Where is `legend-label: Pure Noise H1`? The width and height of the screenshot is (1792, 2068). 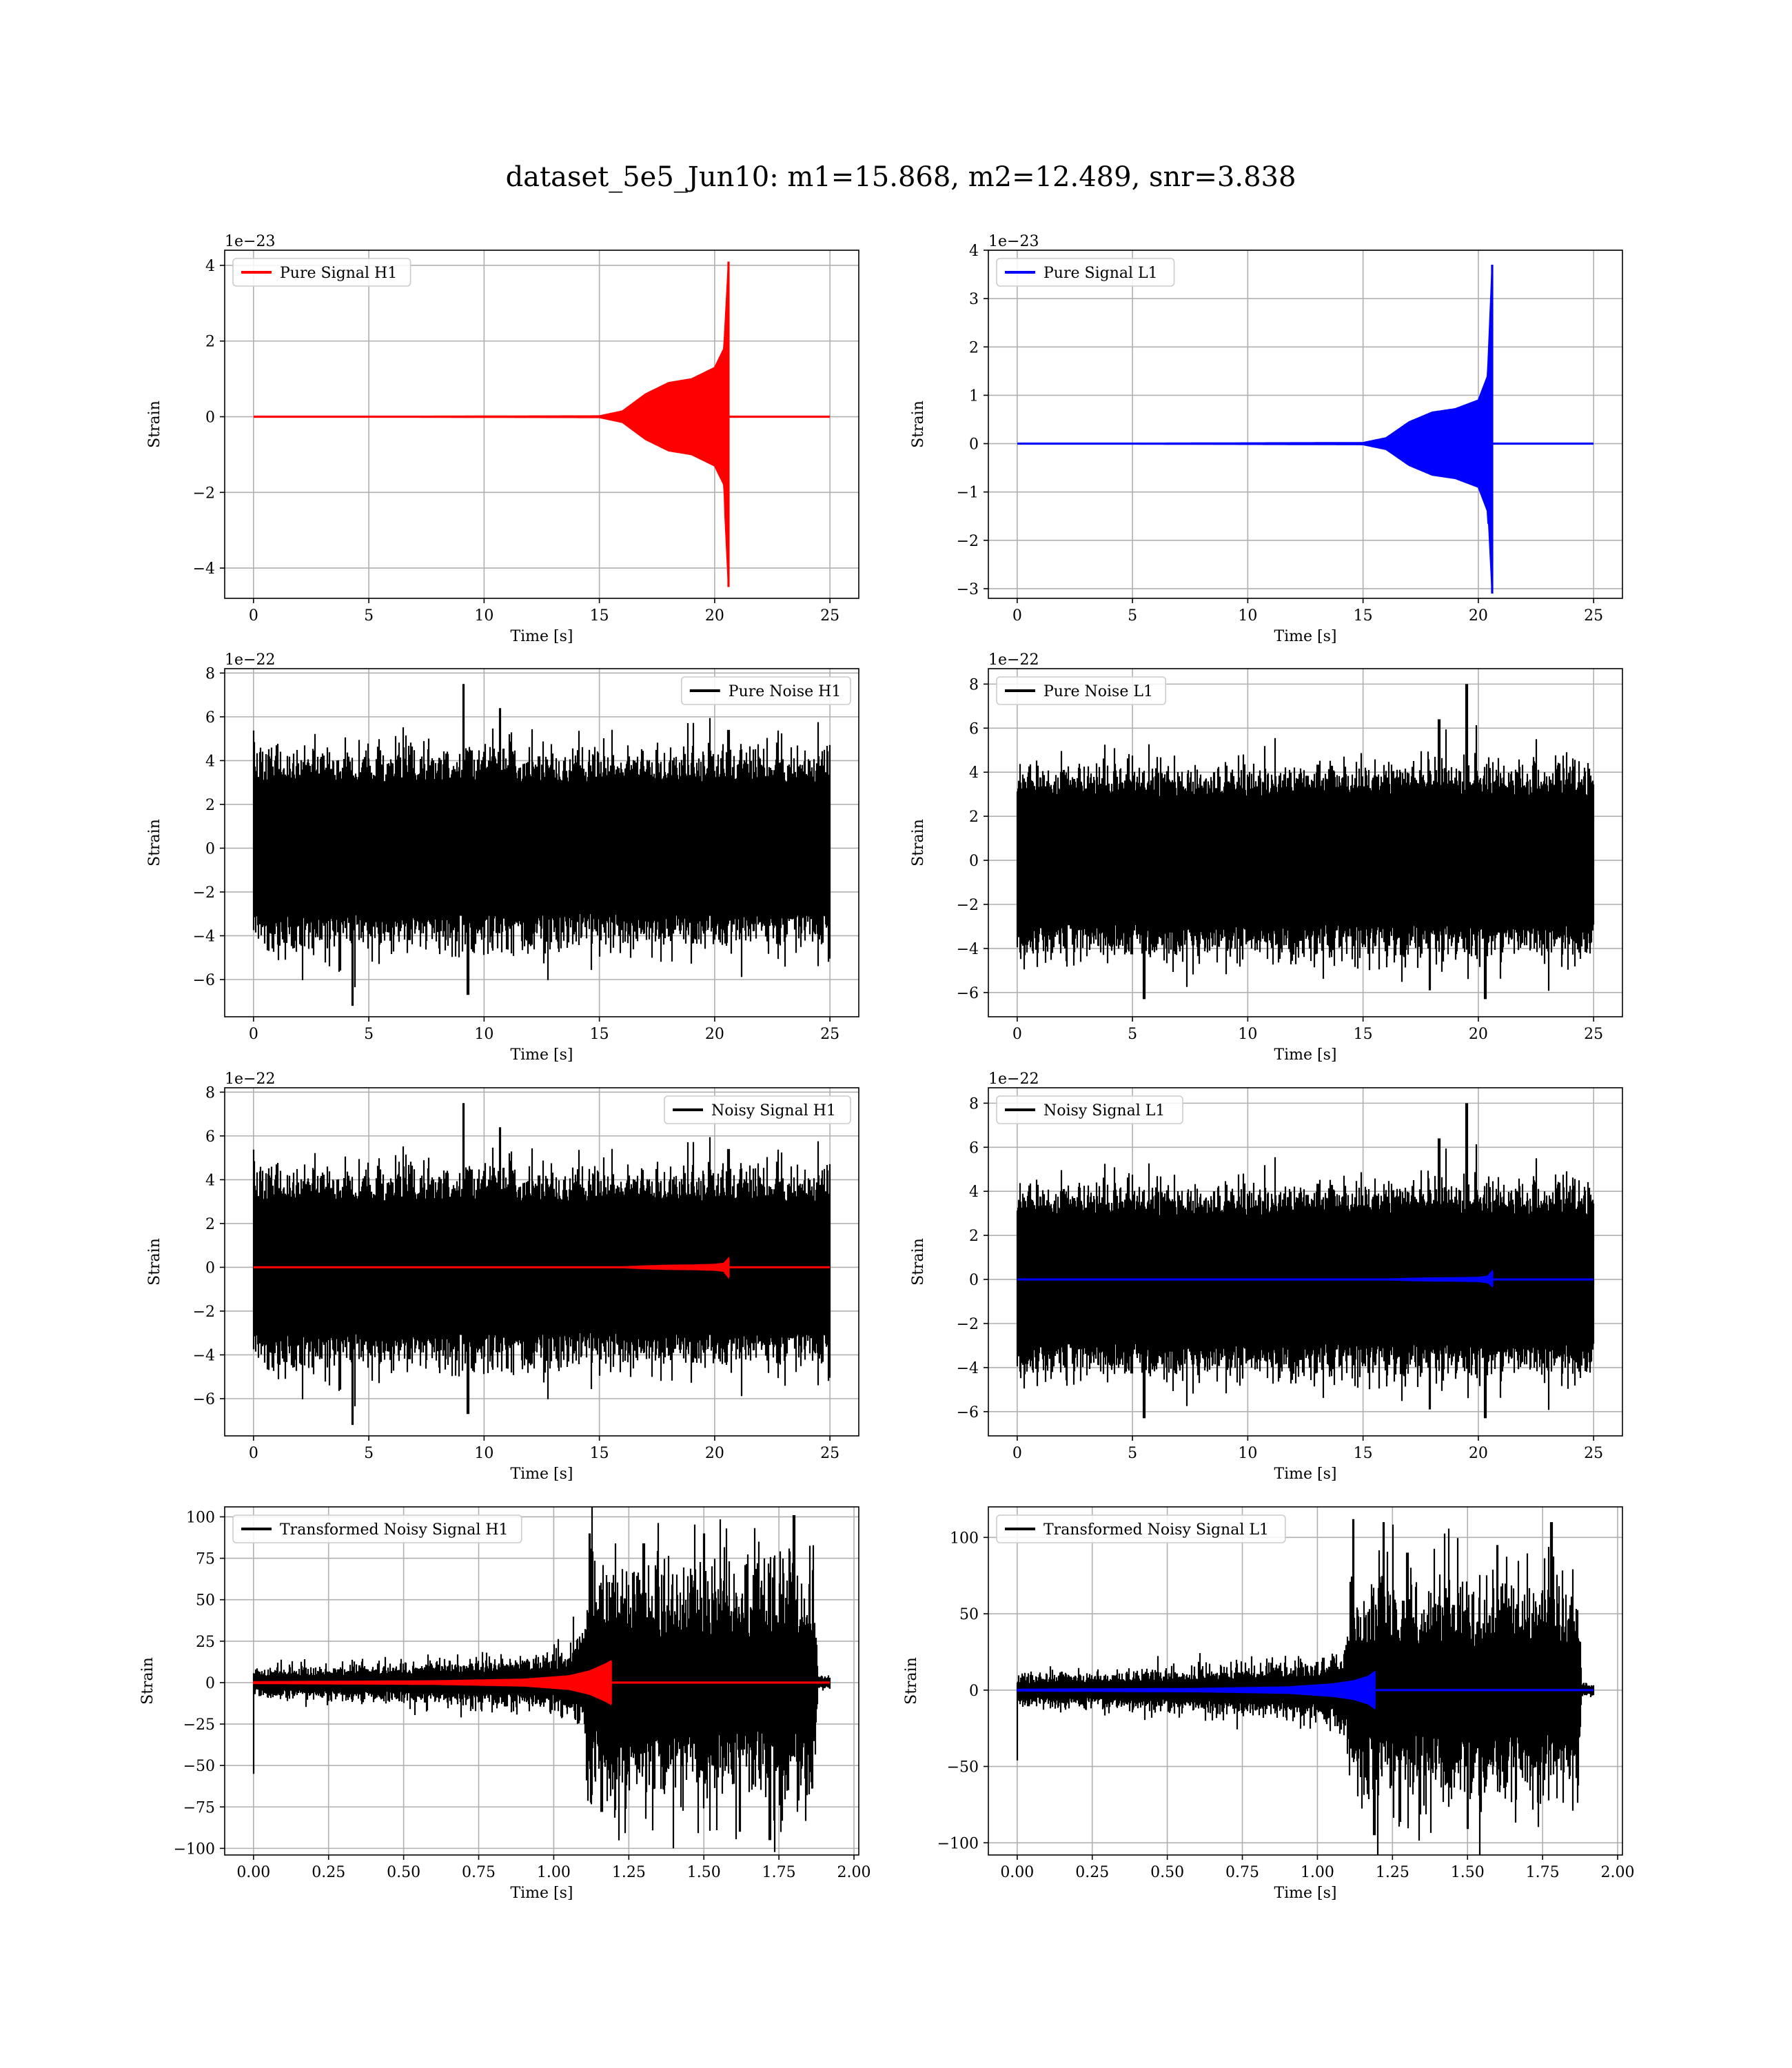
legend-label: Pure Noise H1 is located at coordinates (786, 691).